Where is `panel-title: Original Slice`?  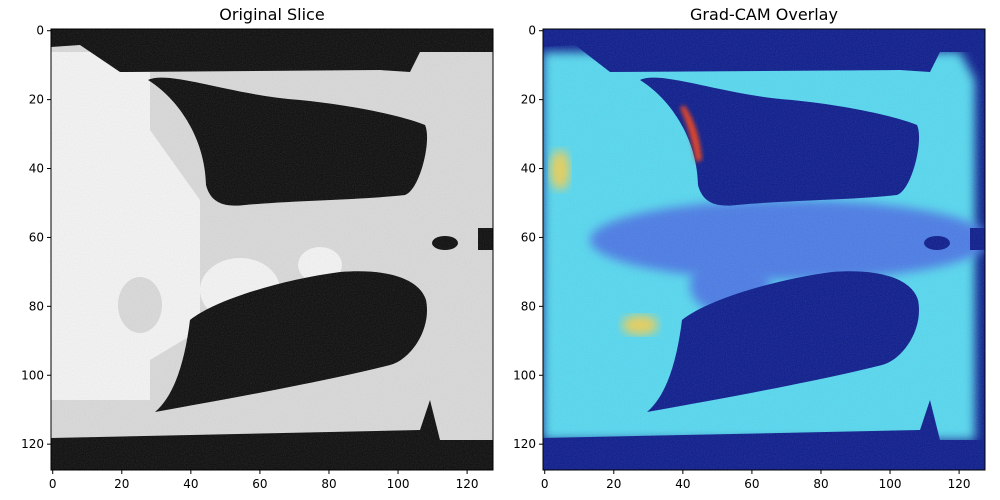 panel-title: Original Slice is located at coordinates (271, 14).